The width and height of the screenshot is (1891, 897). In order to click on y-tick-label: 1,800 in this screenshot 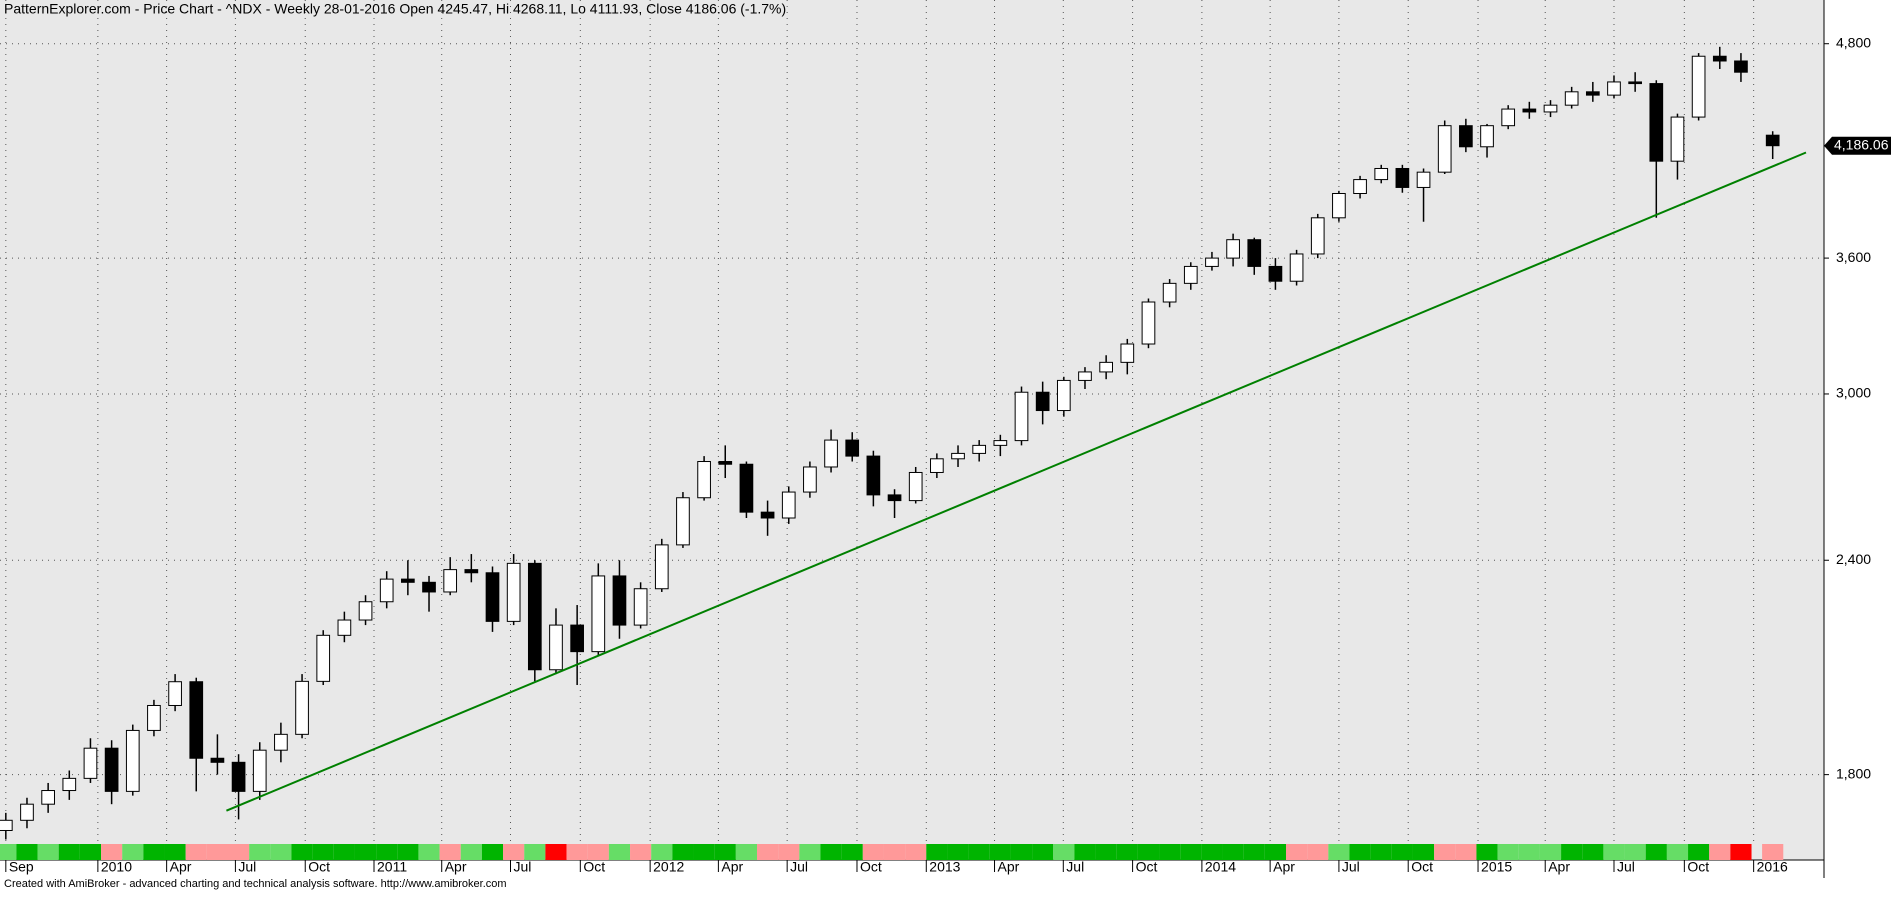, I will do `click(1853, 773)`.